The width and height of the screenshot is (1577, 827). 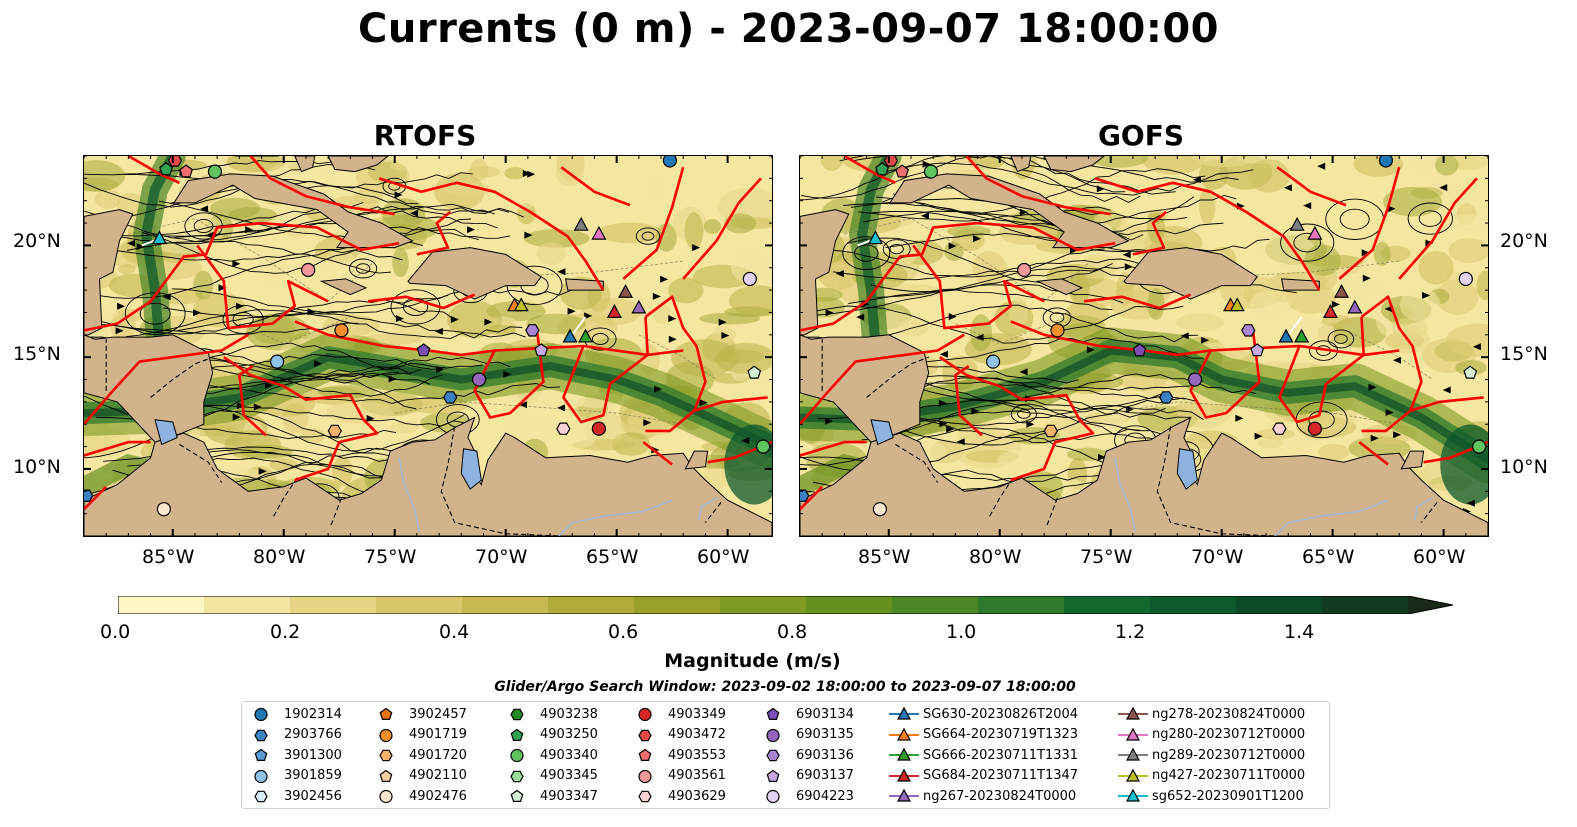 What do you see at coordinates (697, 775) in the screenshot?
I see `legend-label: 4903561` at bounding box center [697, 775].